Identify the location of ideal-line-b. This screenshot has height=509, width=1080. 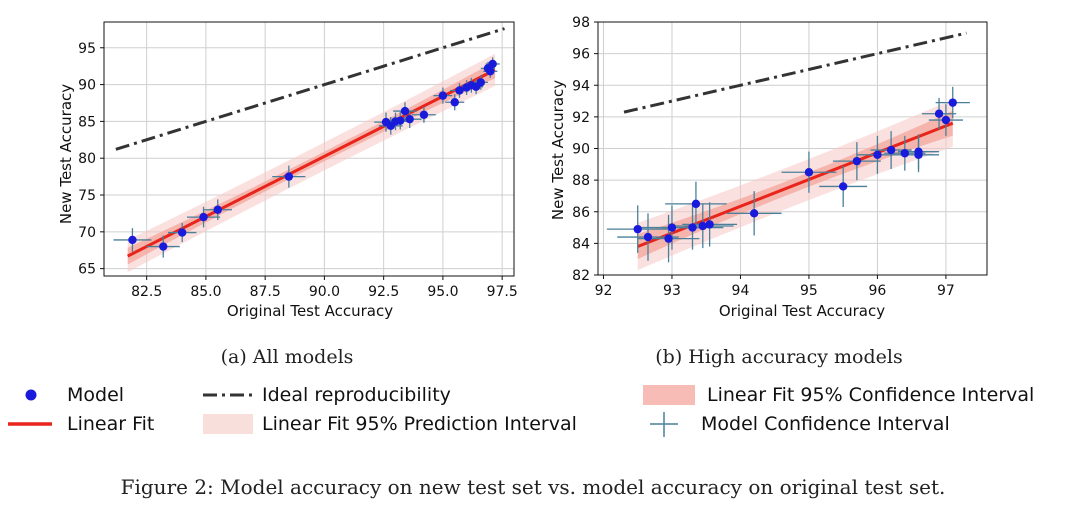
(795, 72).